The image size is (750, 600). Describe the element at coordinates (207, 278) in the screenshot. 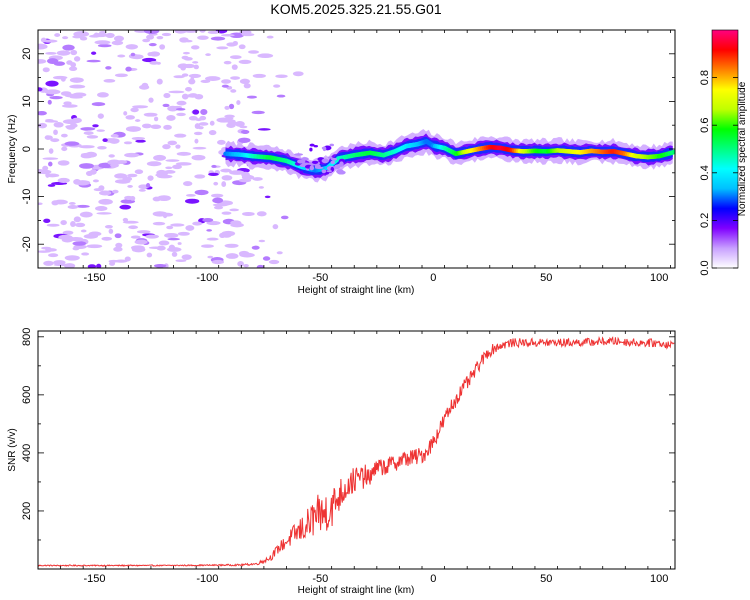

I see `spectrogram-xtick-label: -100` at that location.